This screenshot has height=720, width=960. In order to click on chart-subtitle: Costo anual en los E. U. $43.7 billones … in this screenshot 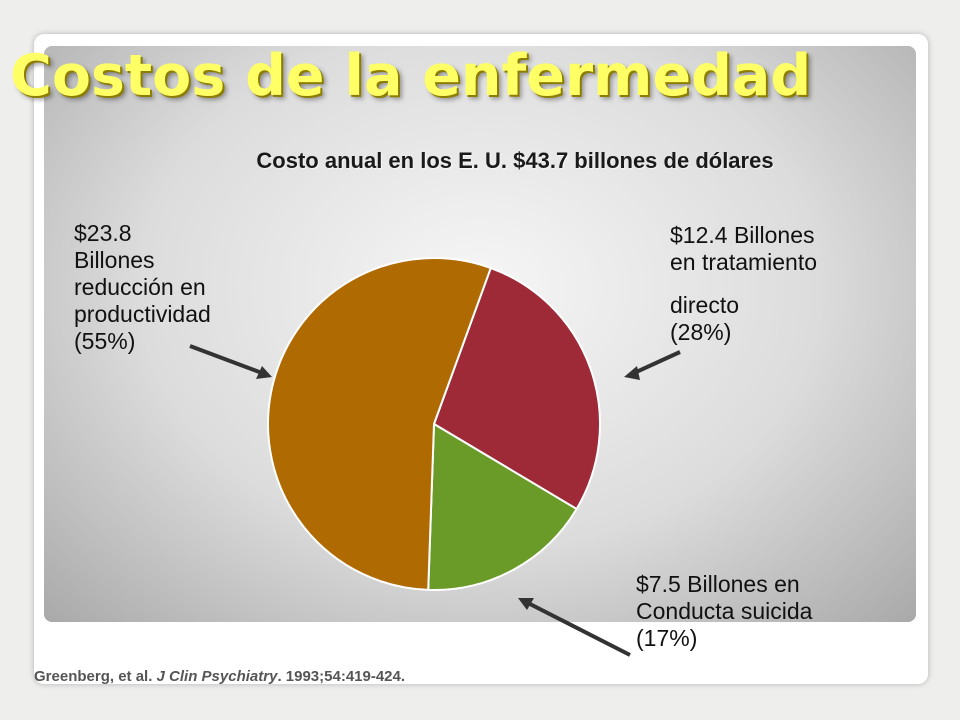, I will do `click(515, 160)`.